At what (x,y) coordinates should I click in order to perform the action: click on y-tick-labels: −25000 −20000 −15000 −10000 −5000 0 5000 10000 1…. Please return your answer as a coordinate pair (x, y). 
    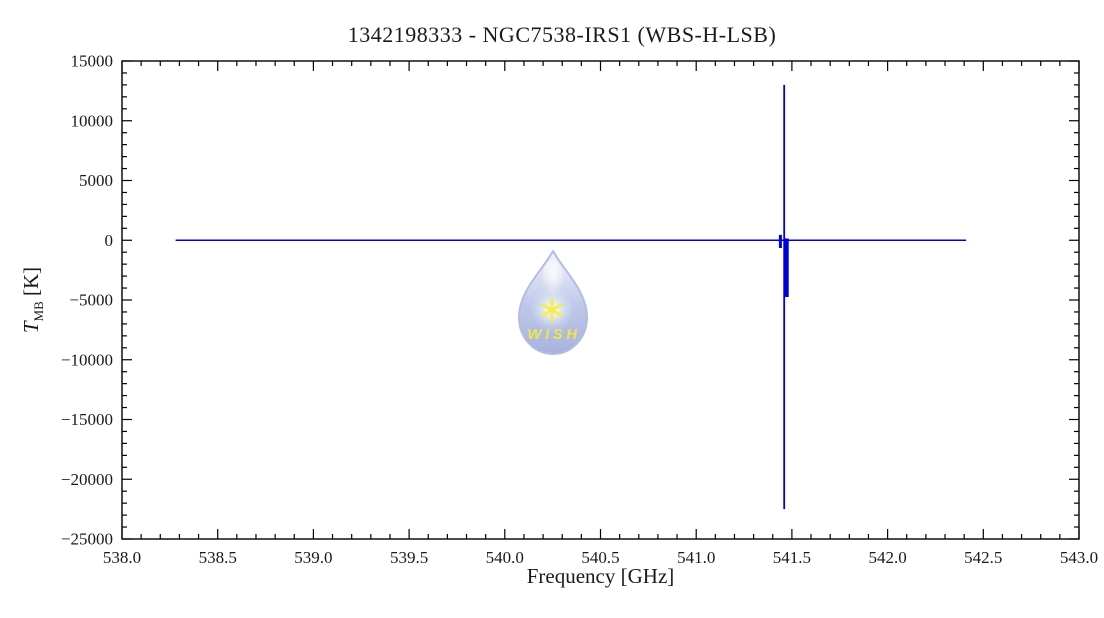
    Looking at the image, I should click on (87, 300).